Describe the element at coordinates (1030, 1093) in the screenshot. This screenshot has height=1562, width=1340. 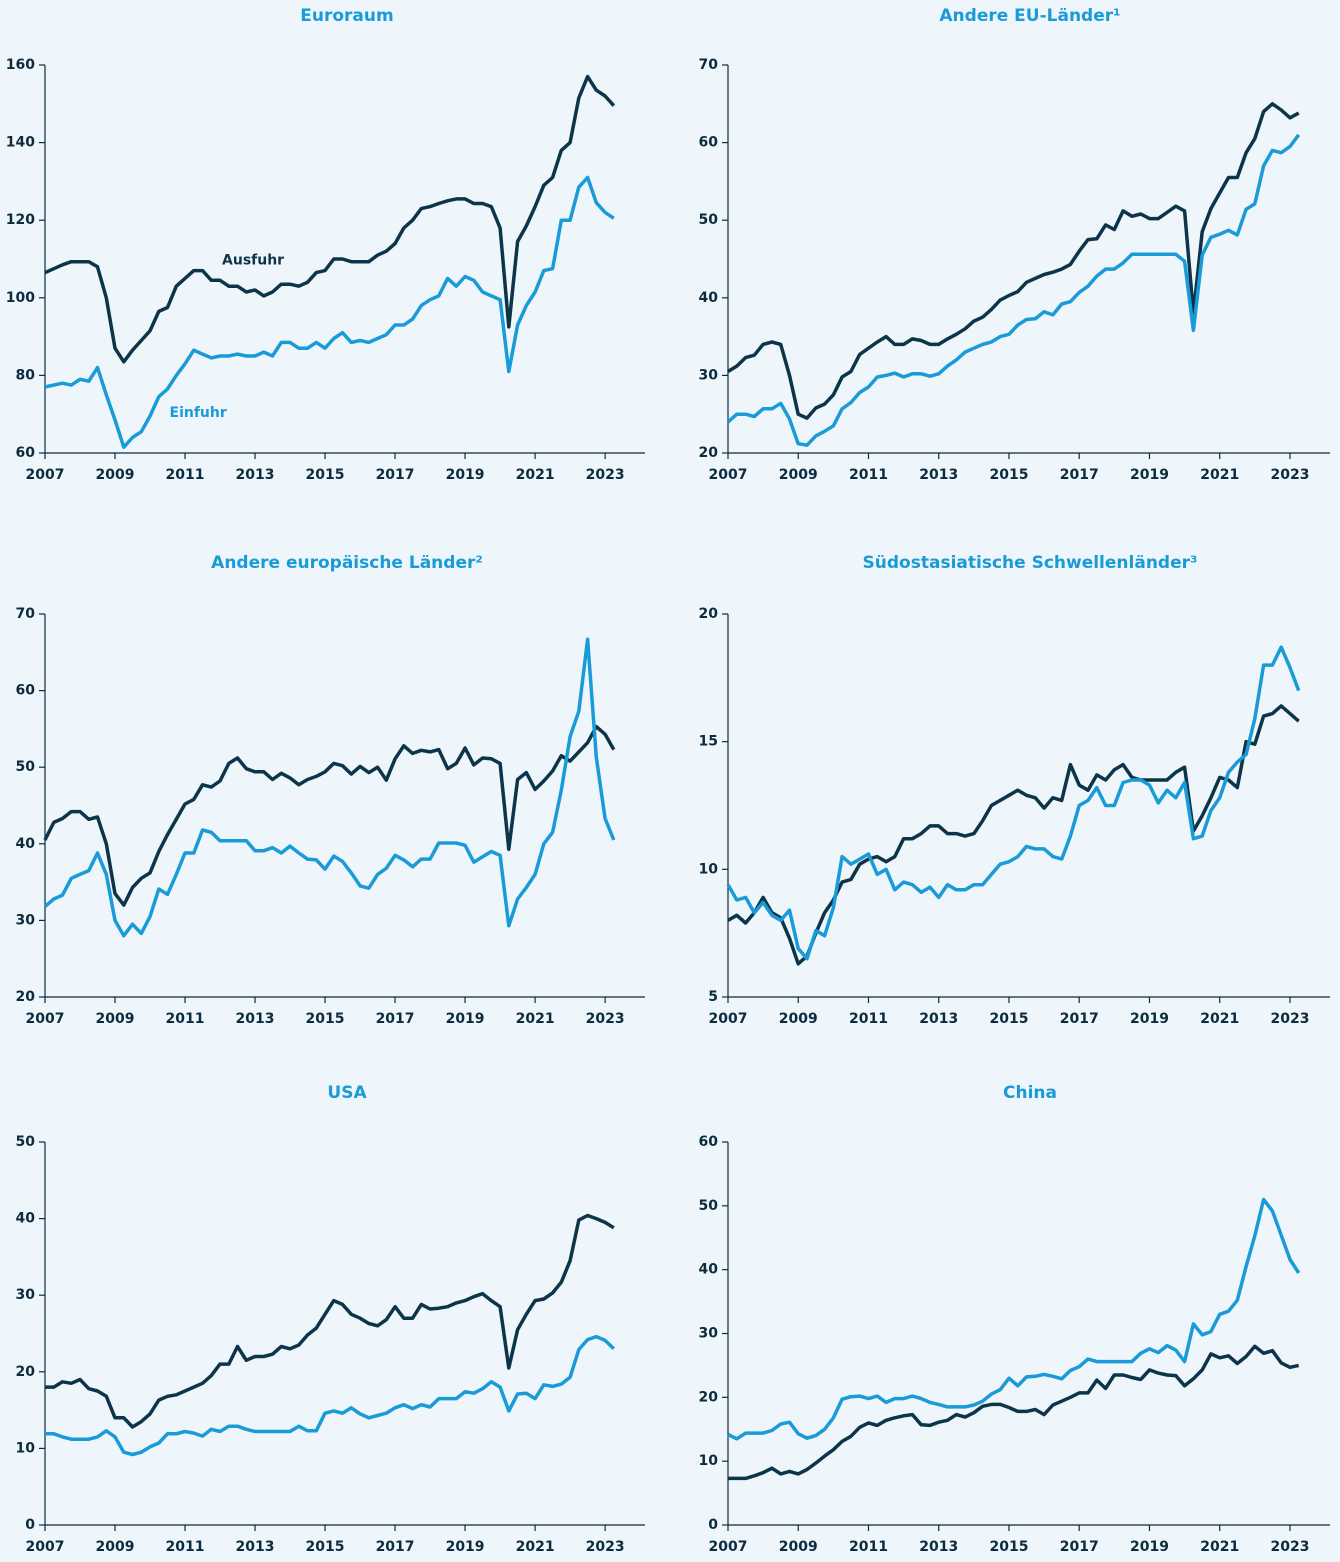
I see `chart-title: China` at that location.